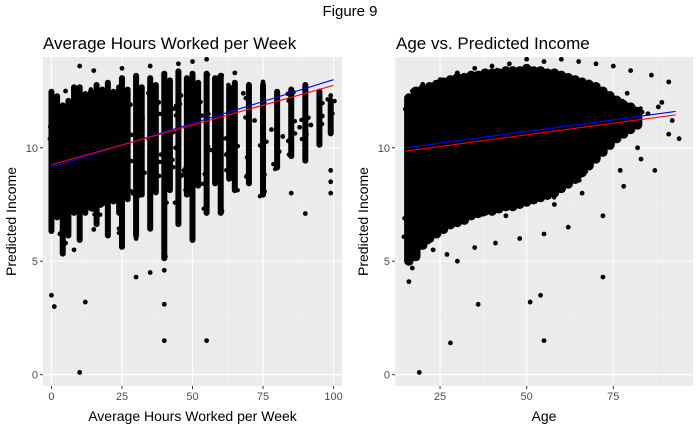  What do you see at coordinates (493, 43) in the screenshot?
I see `panel-title: Age vs. Predicted Income` at bounding box center [493, 43].